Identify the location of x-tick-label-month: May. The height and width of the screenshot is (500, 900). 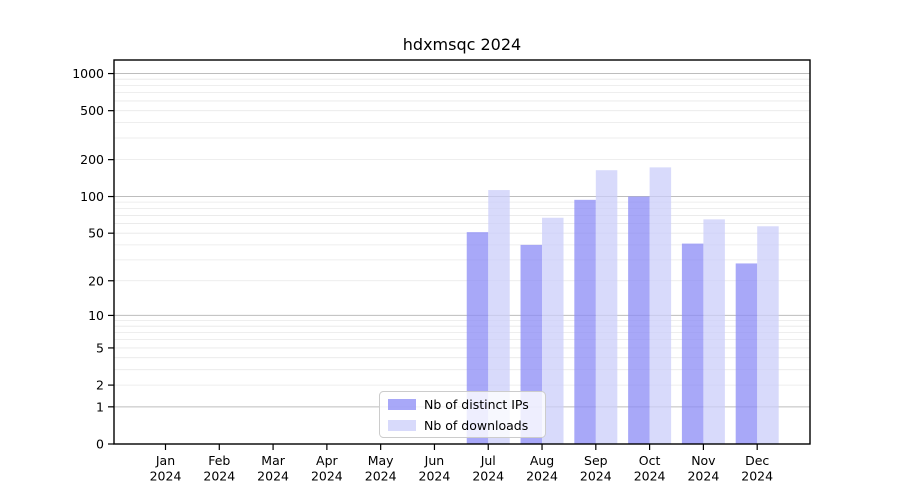
(381, 460).